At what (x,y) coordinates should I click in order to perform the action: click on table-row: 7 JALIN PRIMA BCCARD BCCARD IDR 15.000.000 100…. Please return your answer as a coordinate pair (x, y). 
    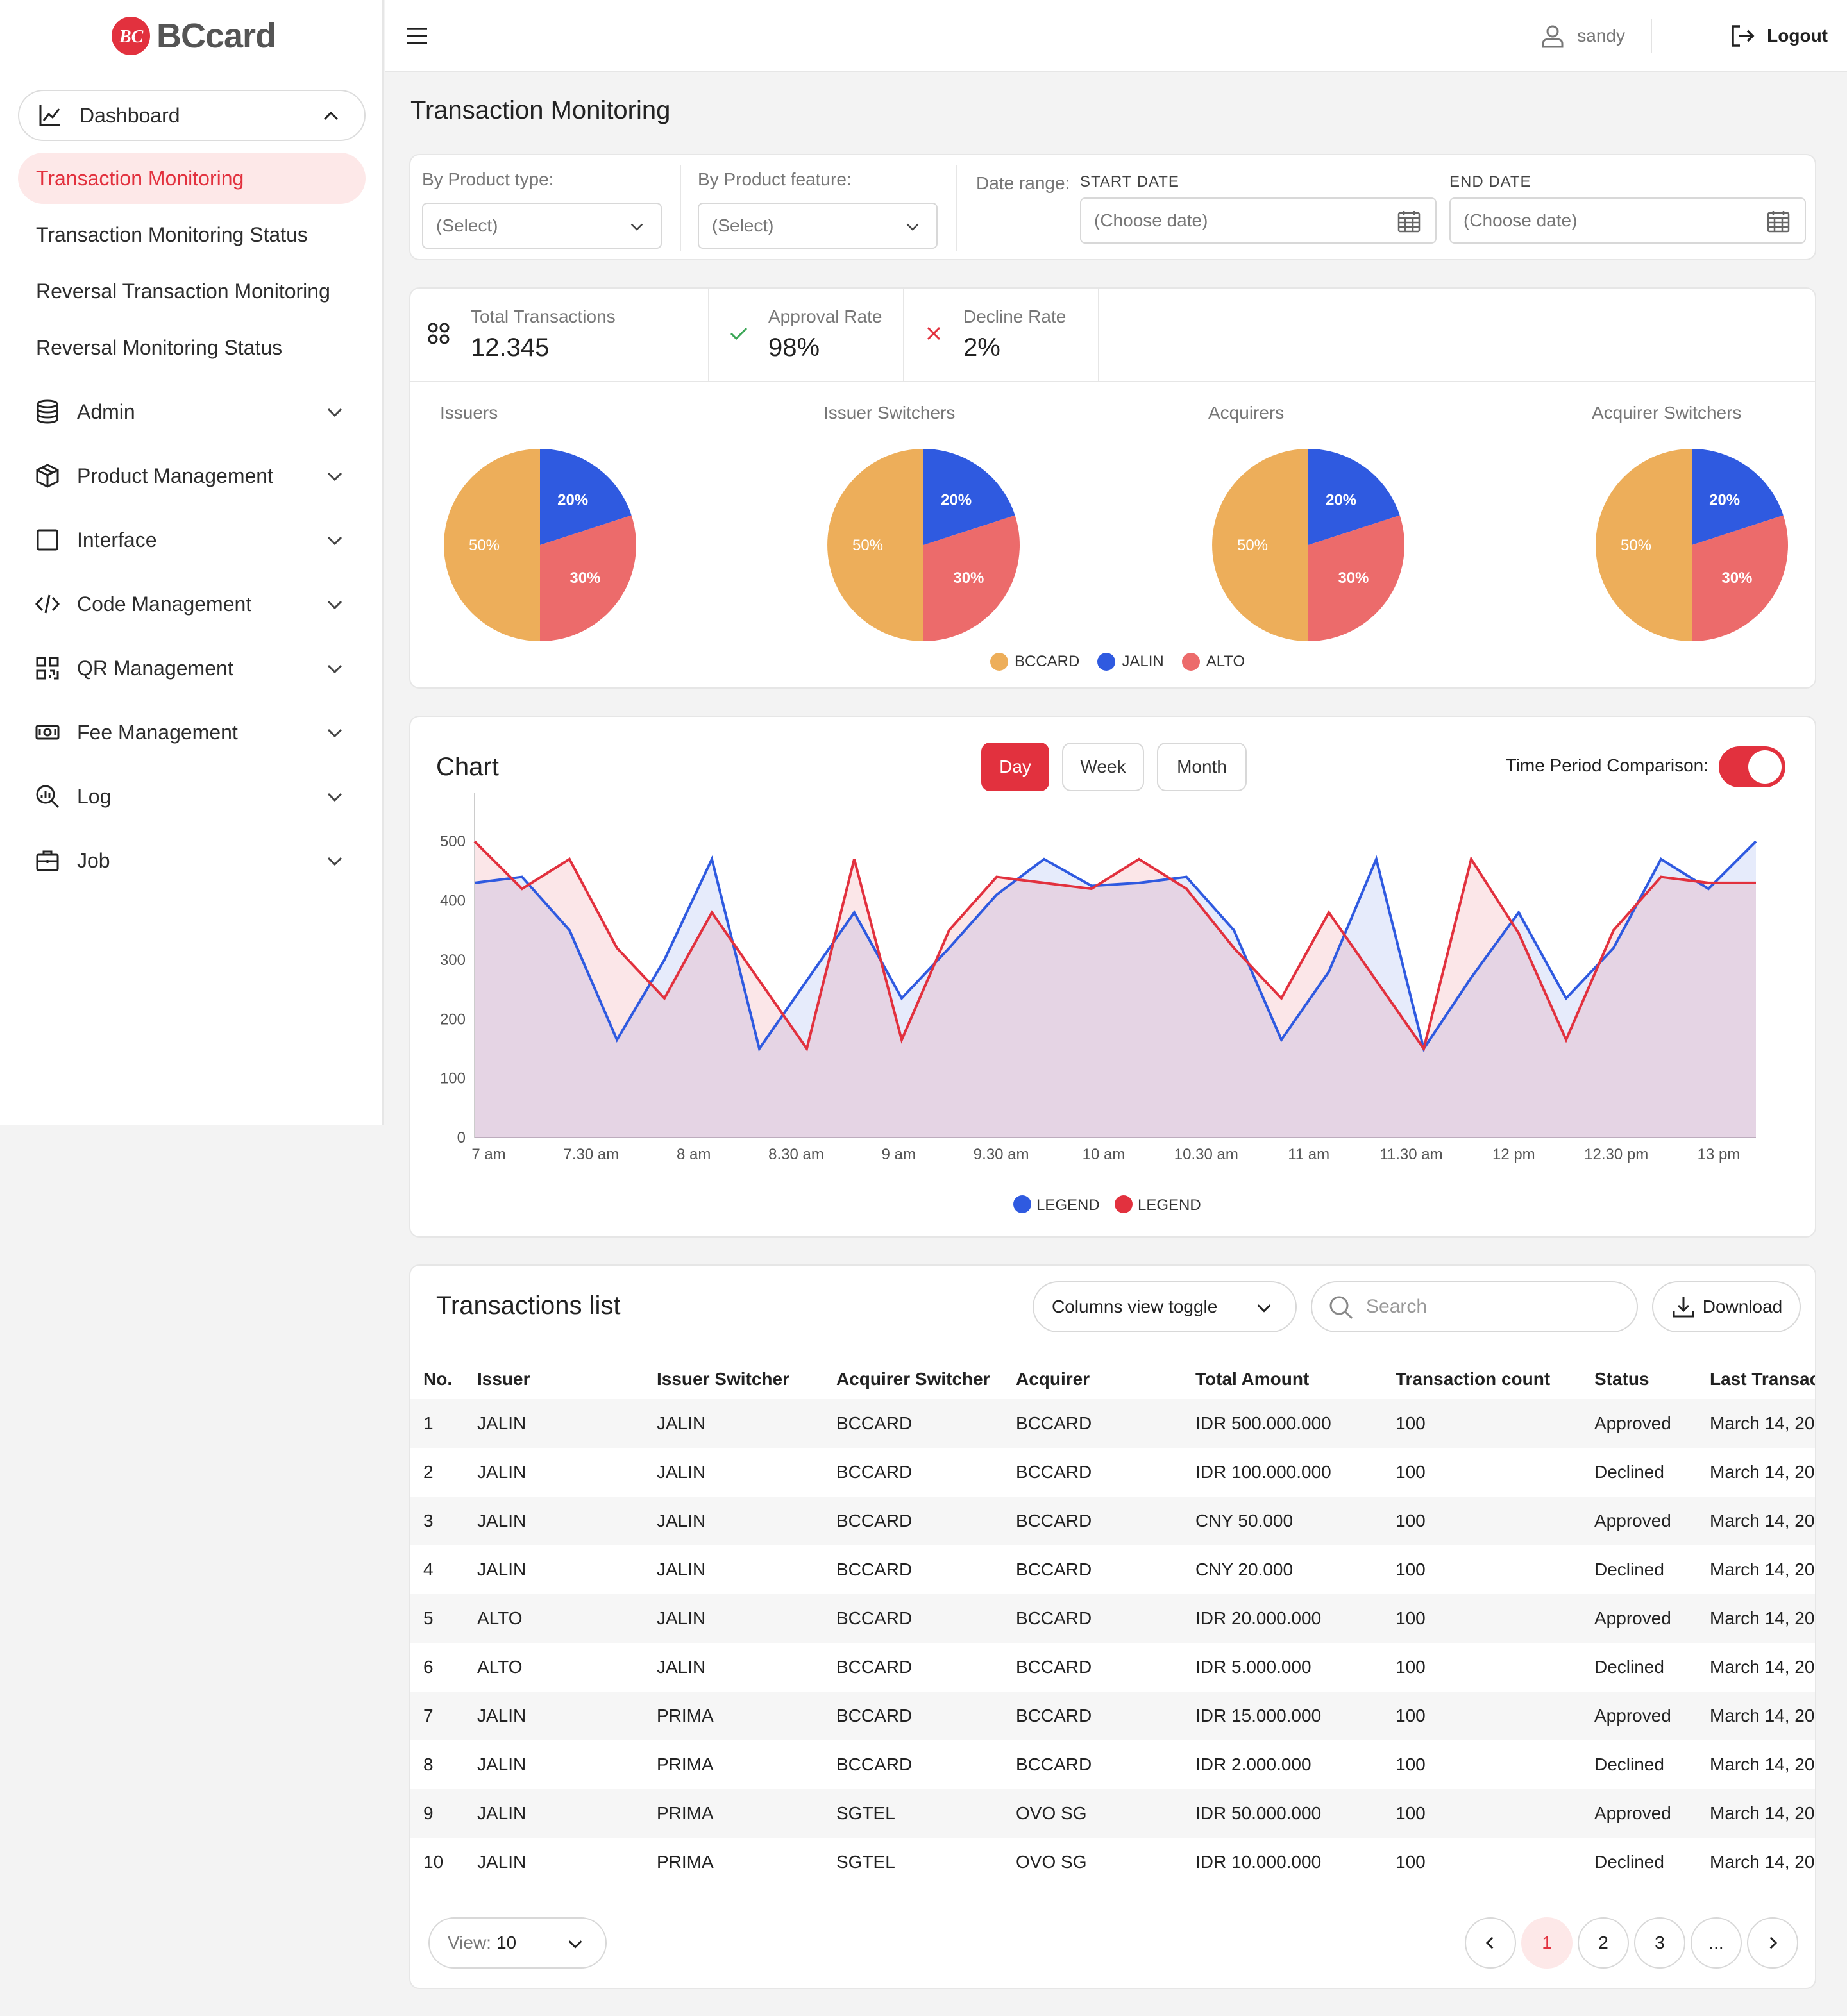
    Looking at the image, I should click on (1112, 1716).